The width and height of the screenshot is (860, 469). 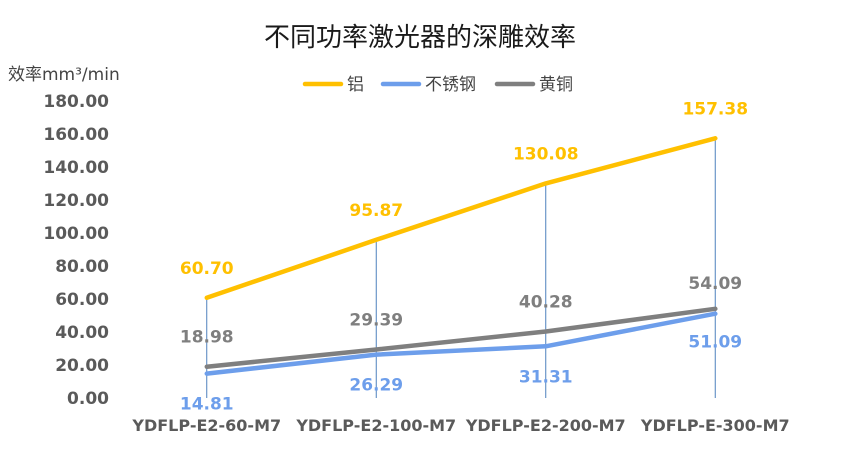 I want to click on x-tick-label: YDFLP-E2-100-M7, so click(x=375, y=425).